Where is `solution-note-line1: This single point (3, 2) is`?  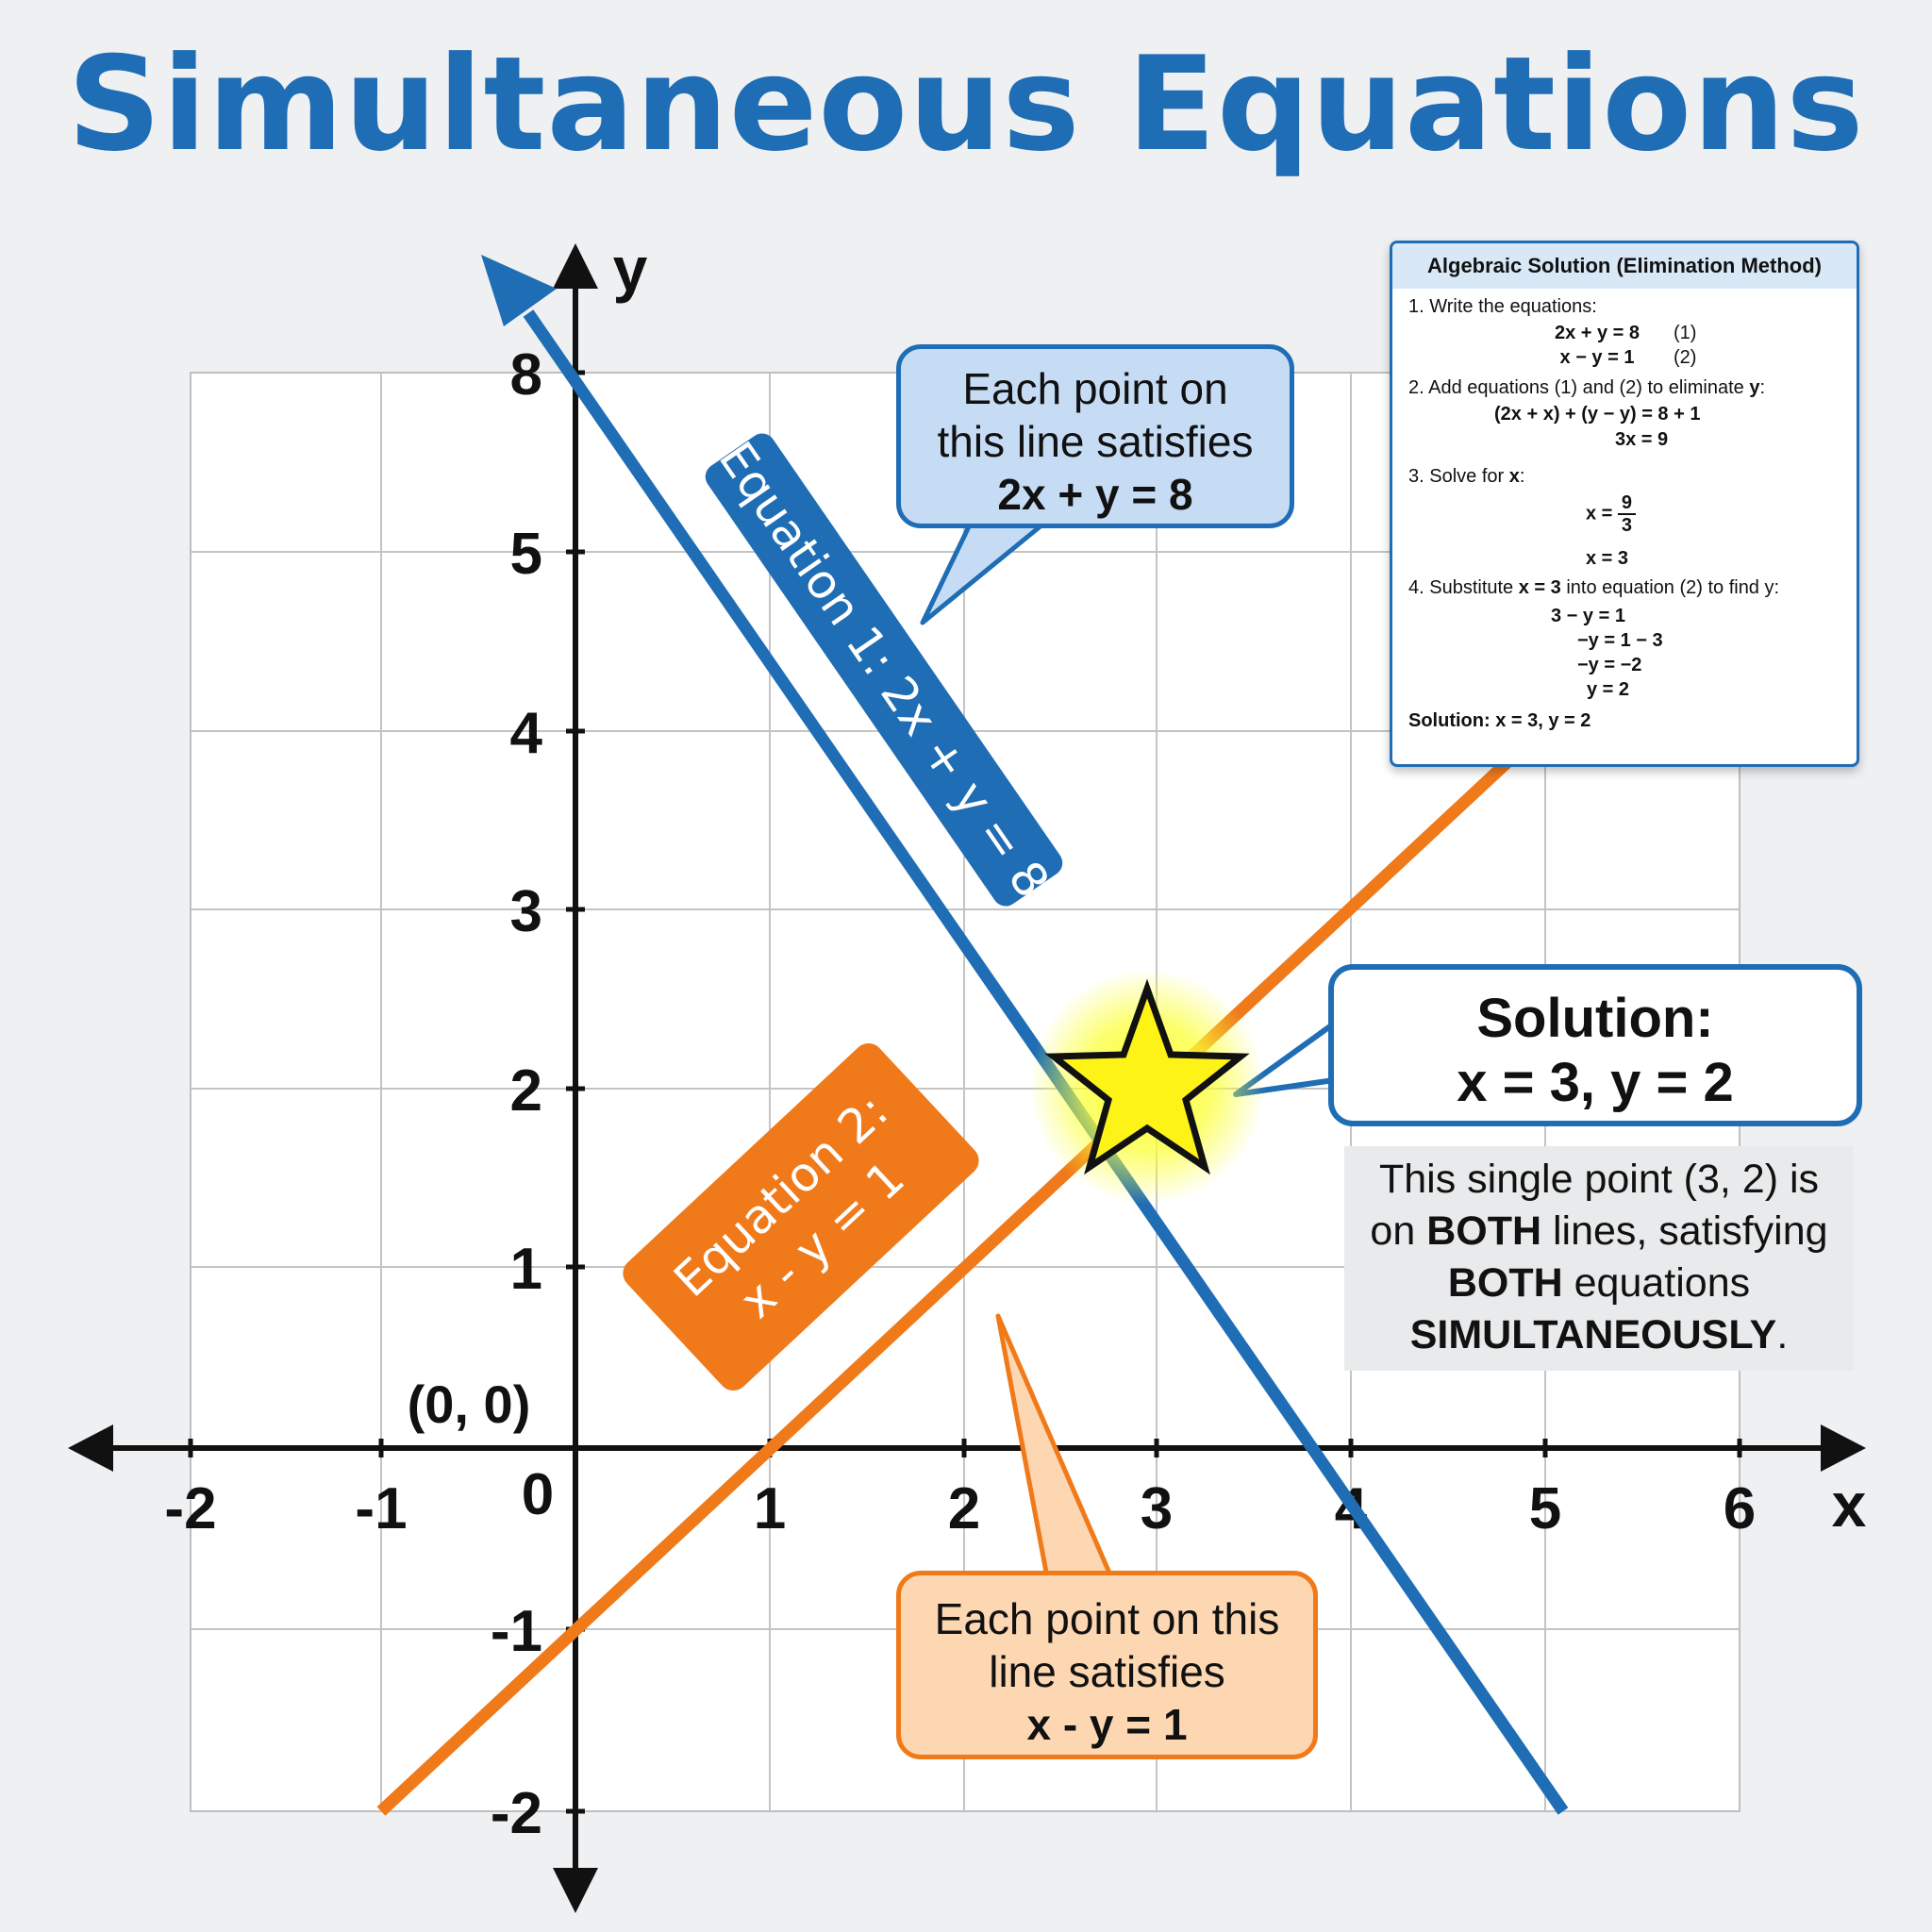 solution-note-line1: This single point (3, 2) is is located at coordinates (1599, 1179).